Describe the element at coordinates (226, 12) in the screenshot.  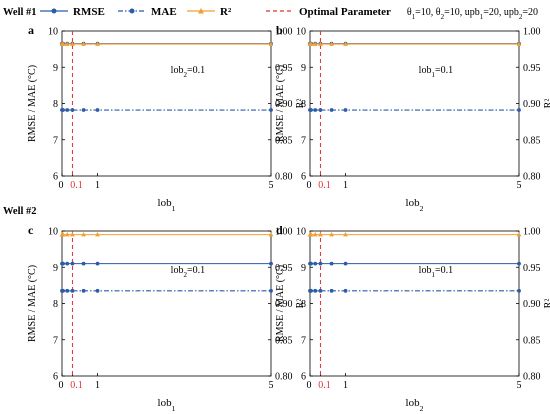
I see `legend-label: R²` at that location.